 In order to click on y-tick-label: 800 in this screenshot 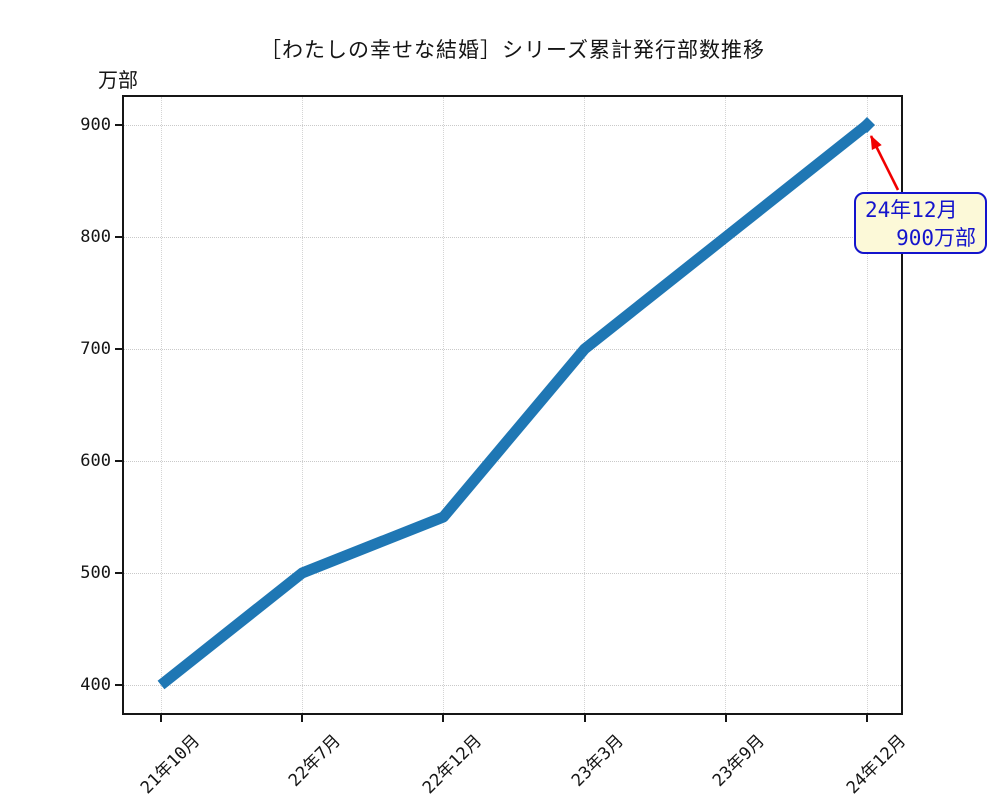, I will do `click(95, 237)`.